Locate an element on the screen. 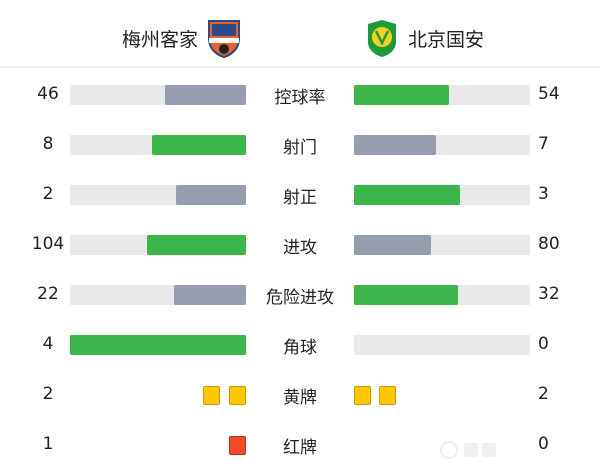  stat-label: 射门 is located at coordinates (300, 148).